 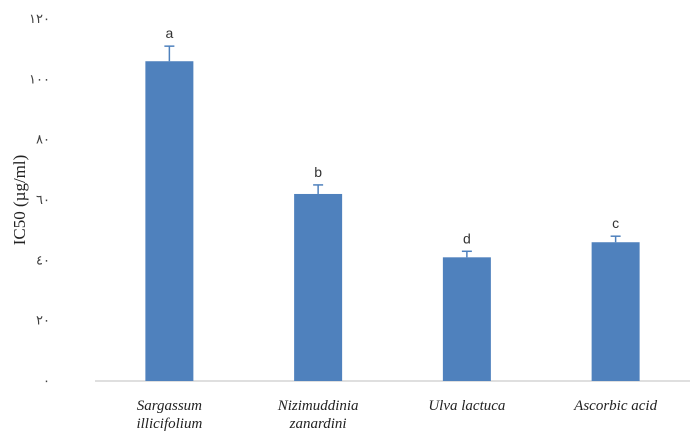 What do you see at coordinates (43, 321) in the screenshot?
I see `y-tick-label: ٢٠` at bounding box center [43, 321].